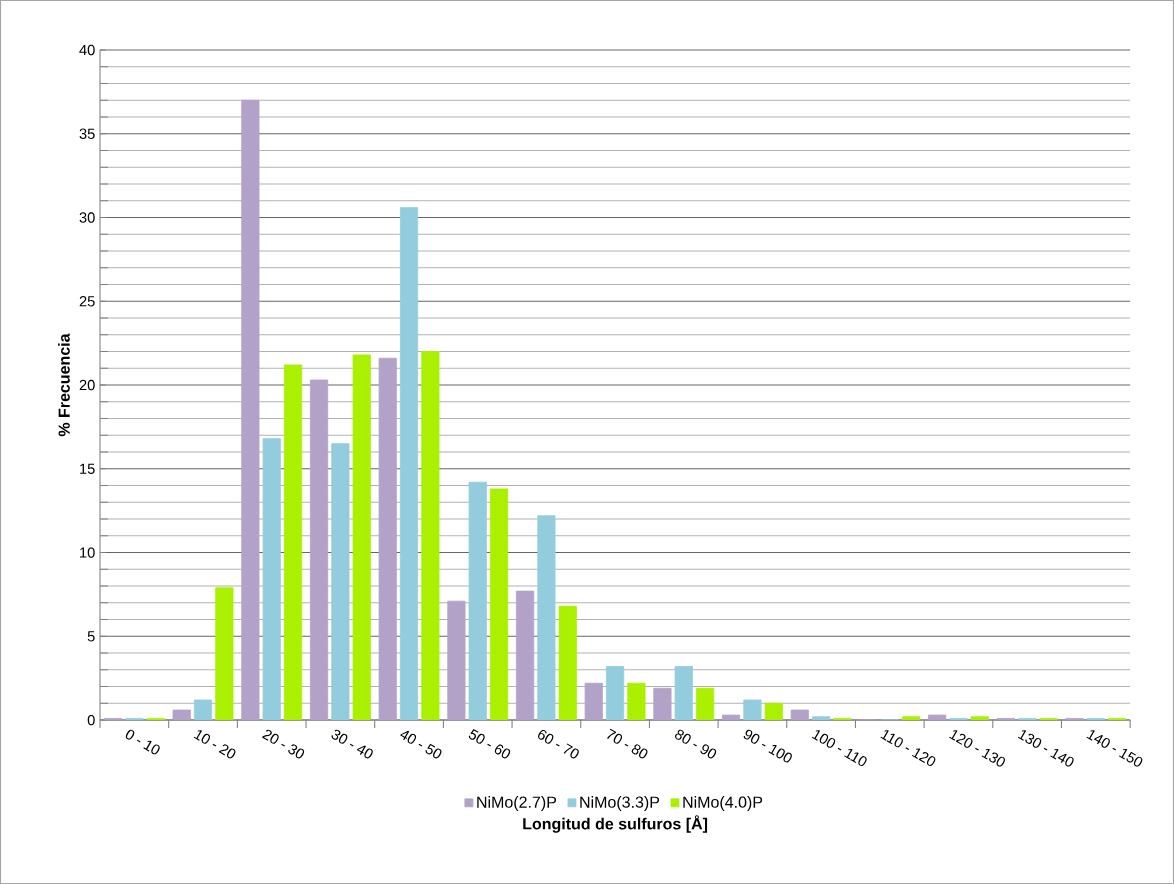  What do you see at coordinates (723, 803) in the screenshot?
I see `legend-label: NiMo(4.0)P` at bounding box center [723, 803].